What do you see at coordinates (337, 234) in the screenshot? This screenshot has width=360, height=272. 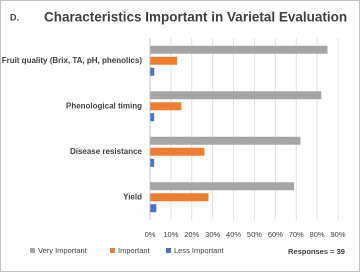 I see `x-tick-label: 90%` at bounding box center [337, 234].